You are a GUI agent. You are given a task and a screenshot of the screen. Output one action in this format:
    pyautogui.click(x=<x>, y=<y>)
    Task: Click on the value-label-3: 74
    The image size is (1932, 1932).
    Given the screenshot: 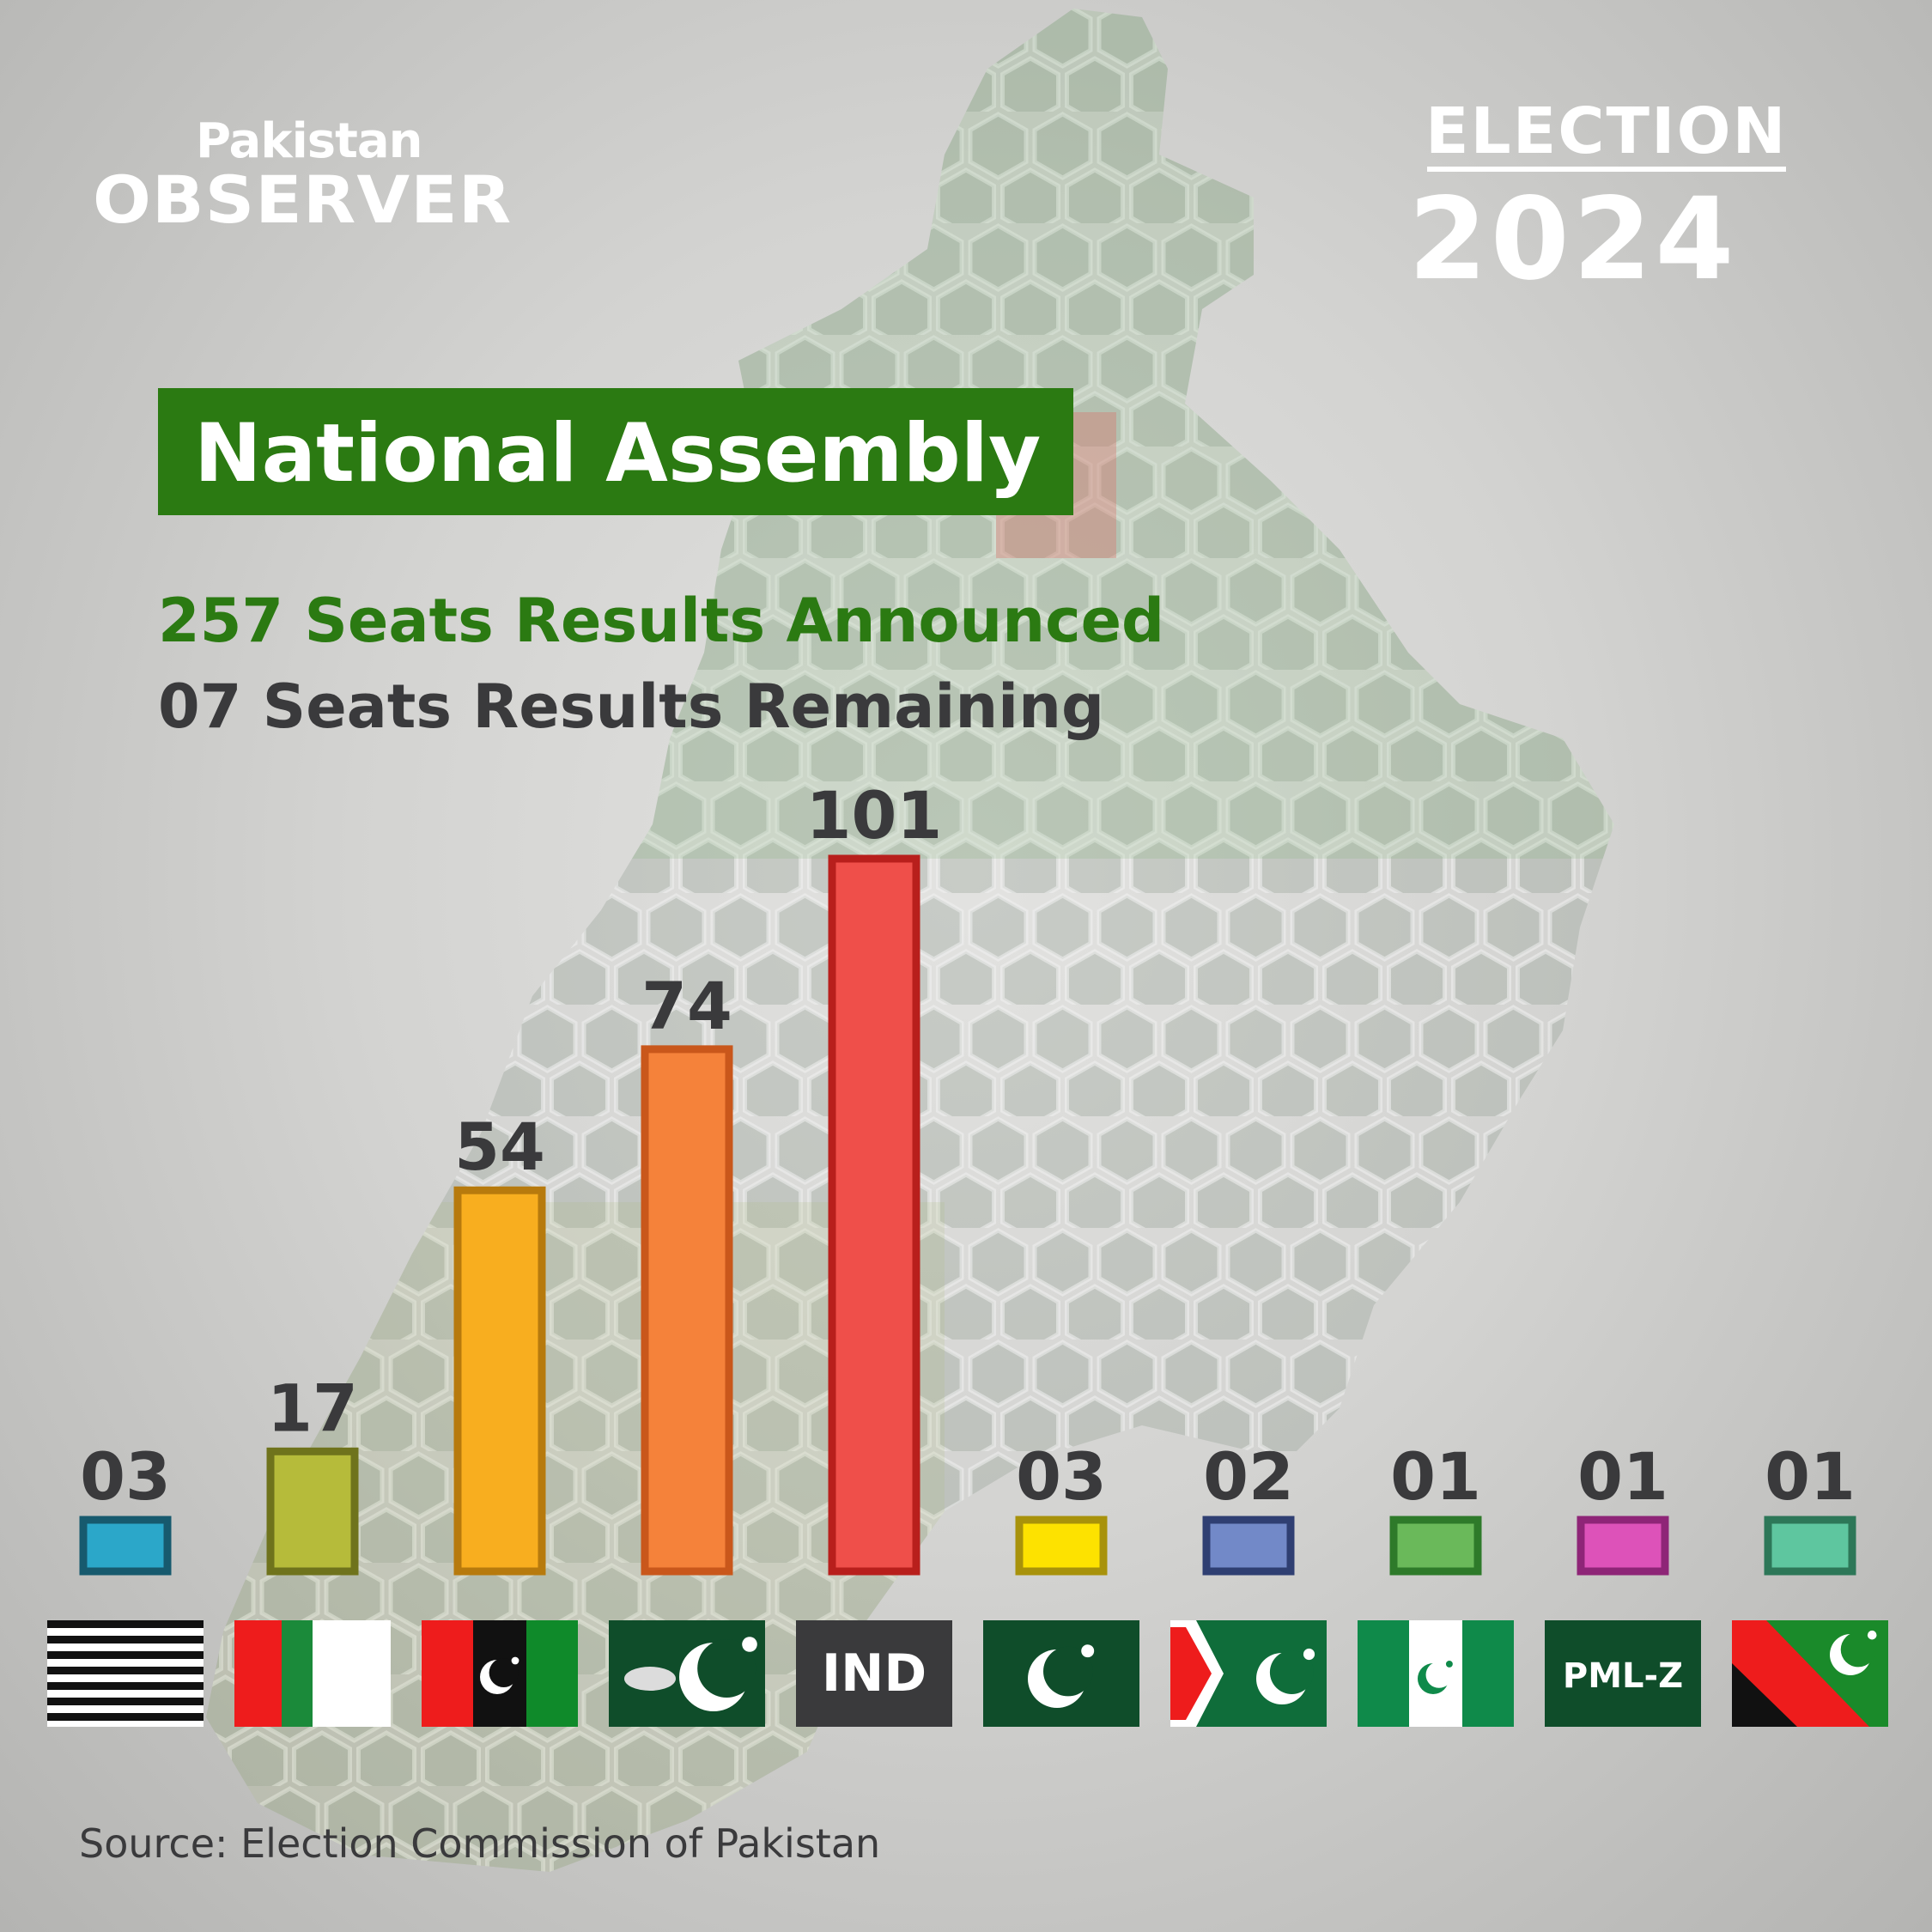 What is the action you would take?
    pyautogui.click(x=686, y=1006)
    